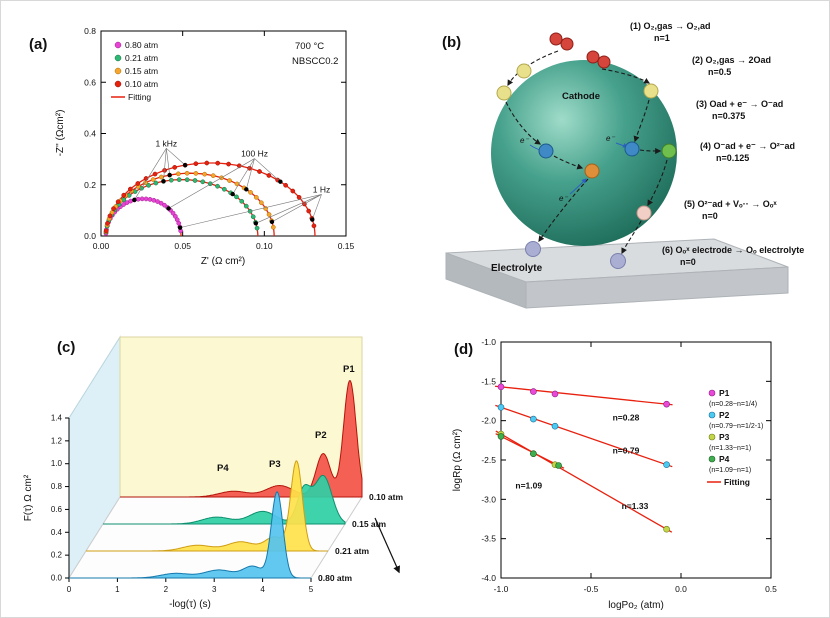  I want to click on slope-label: n=0.79, so click(626, 451).